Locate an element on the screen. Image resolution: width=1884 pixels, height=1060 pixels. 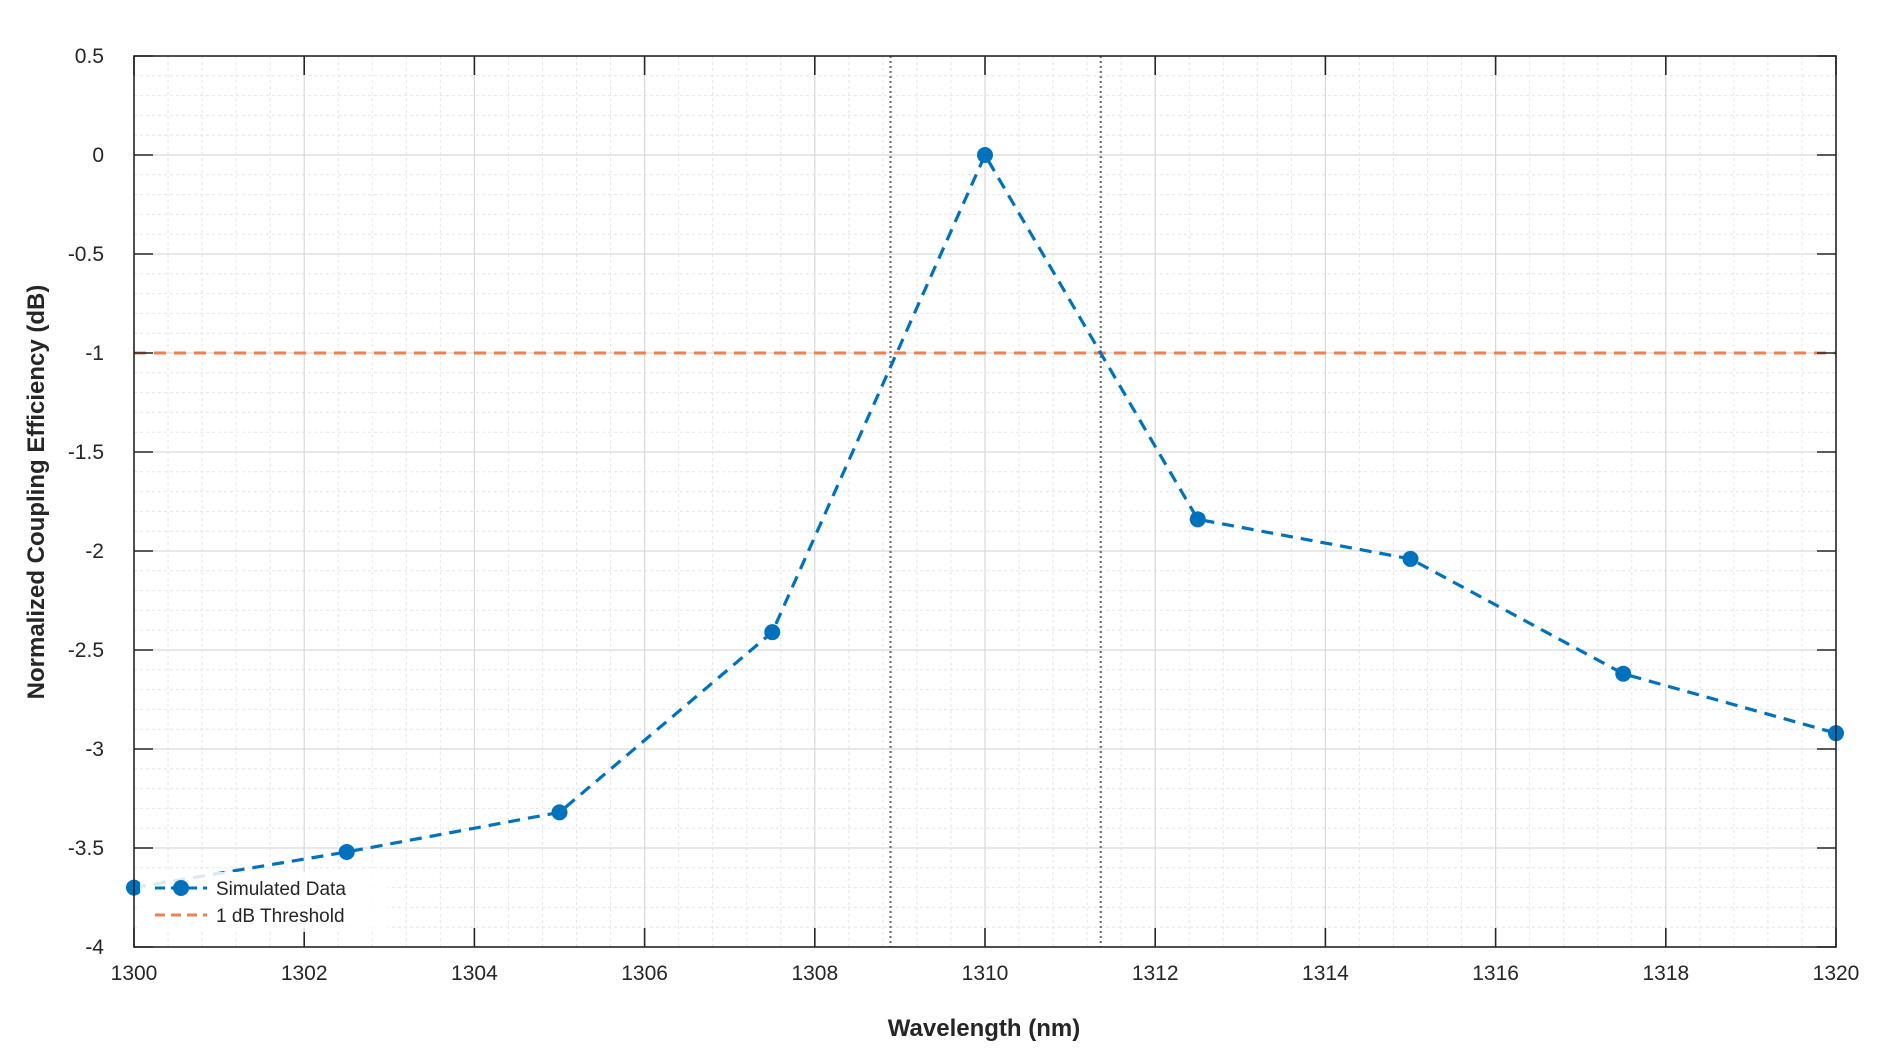
x-tick-label: 1320 is located at coordinates (1836, 973).